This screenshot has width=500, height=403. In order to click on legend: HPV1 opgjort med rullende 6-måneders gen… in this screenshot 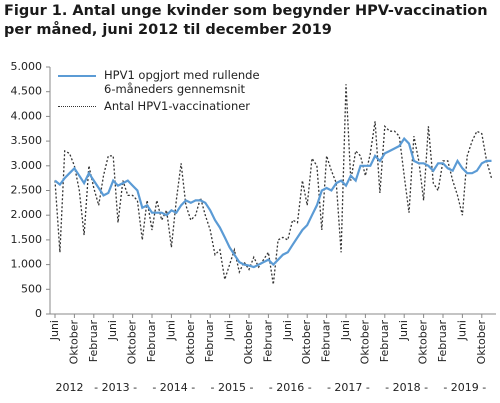, I will do `click(163, 92)`.